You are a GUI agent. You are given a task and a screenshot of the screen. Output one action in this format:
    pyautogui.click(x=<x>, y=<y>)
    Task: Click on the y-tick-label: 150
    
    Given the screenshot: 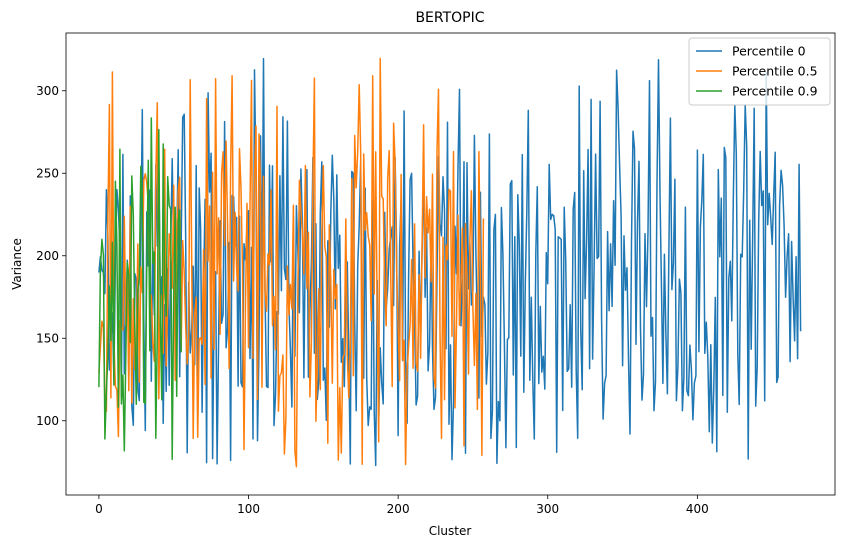 What is the action you would take?
    pyautogui.click(x=47, y=338)
    